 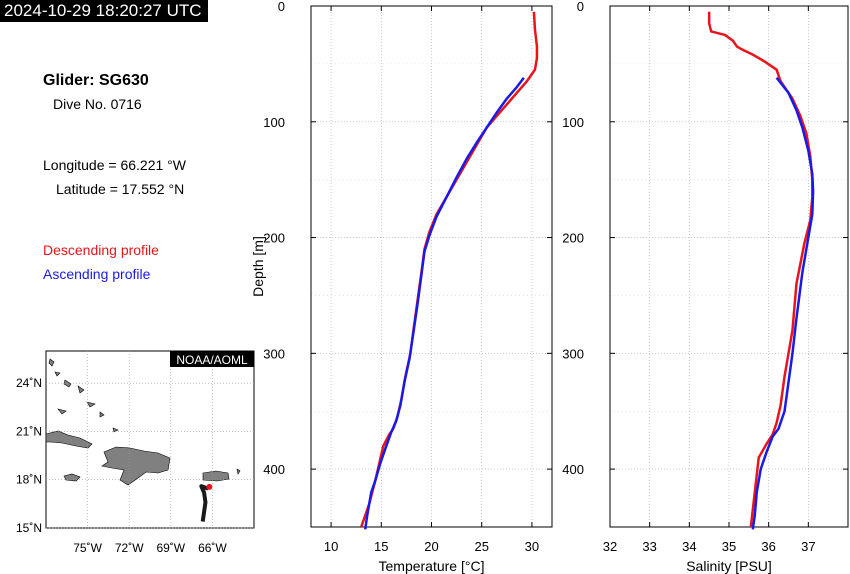 What do you see at coordinates (573, 469) in the screenshot?
I see `sal-ytick-4: 400` at bounding box center [573, 469].